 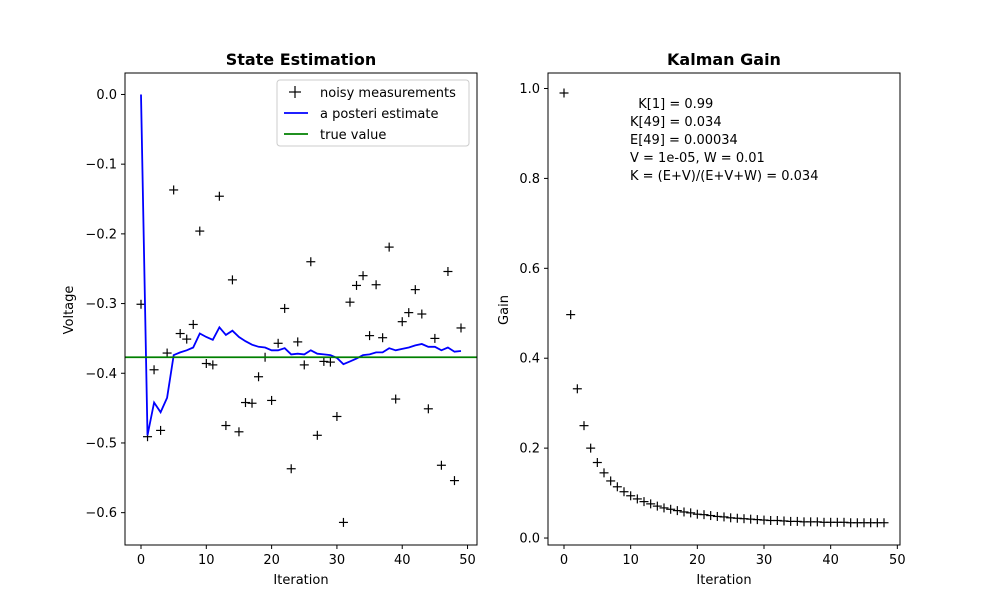 I want to click on state-y-tick-label: −0.2, so click(x=101, y=234).